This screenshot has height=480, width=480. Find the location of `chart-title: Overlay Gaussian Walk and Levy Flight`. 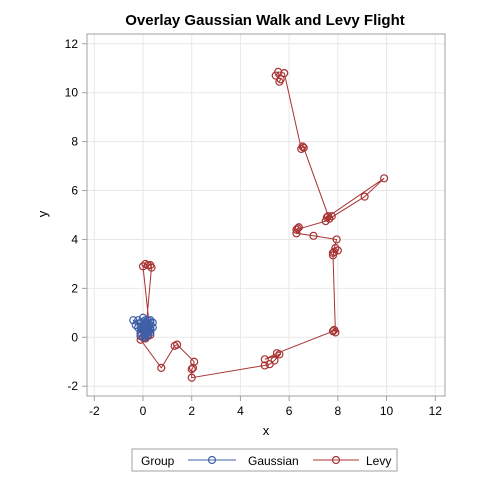

chart-title: Overlay Gaussian Walk and Levy Flight is located at coordinates (265, 20).